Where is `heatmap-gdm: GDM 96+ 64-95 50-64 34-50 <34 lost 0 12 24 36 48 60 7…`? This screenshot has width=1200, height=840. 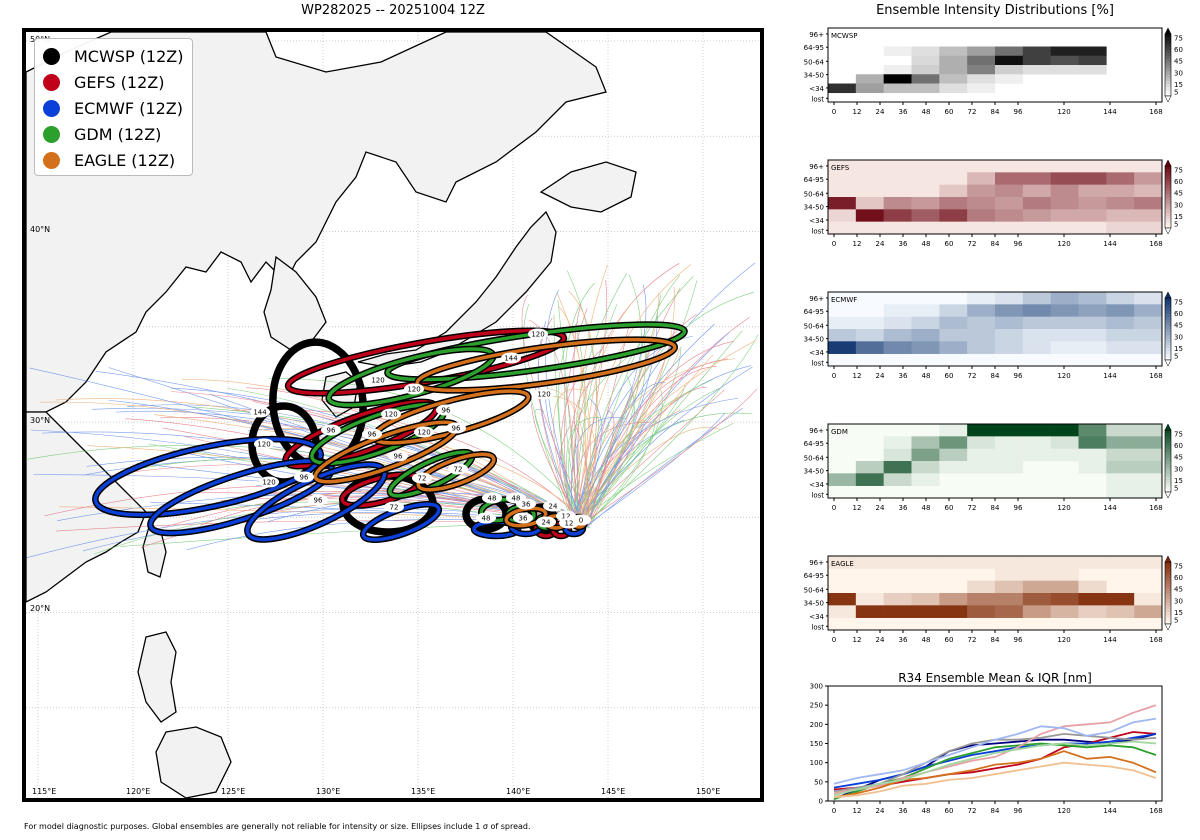
heatmap-gdm: GDM 96+ 64-95 50-64 34-50 <34 lost 0 12 24 36 48 60 7… is located at coordinates (993, 467).